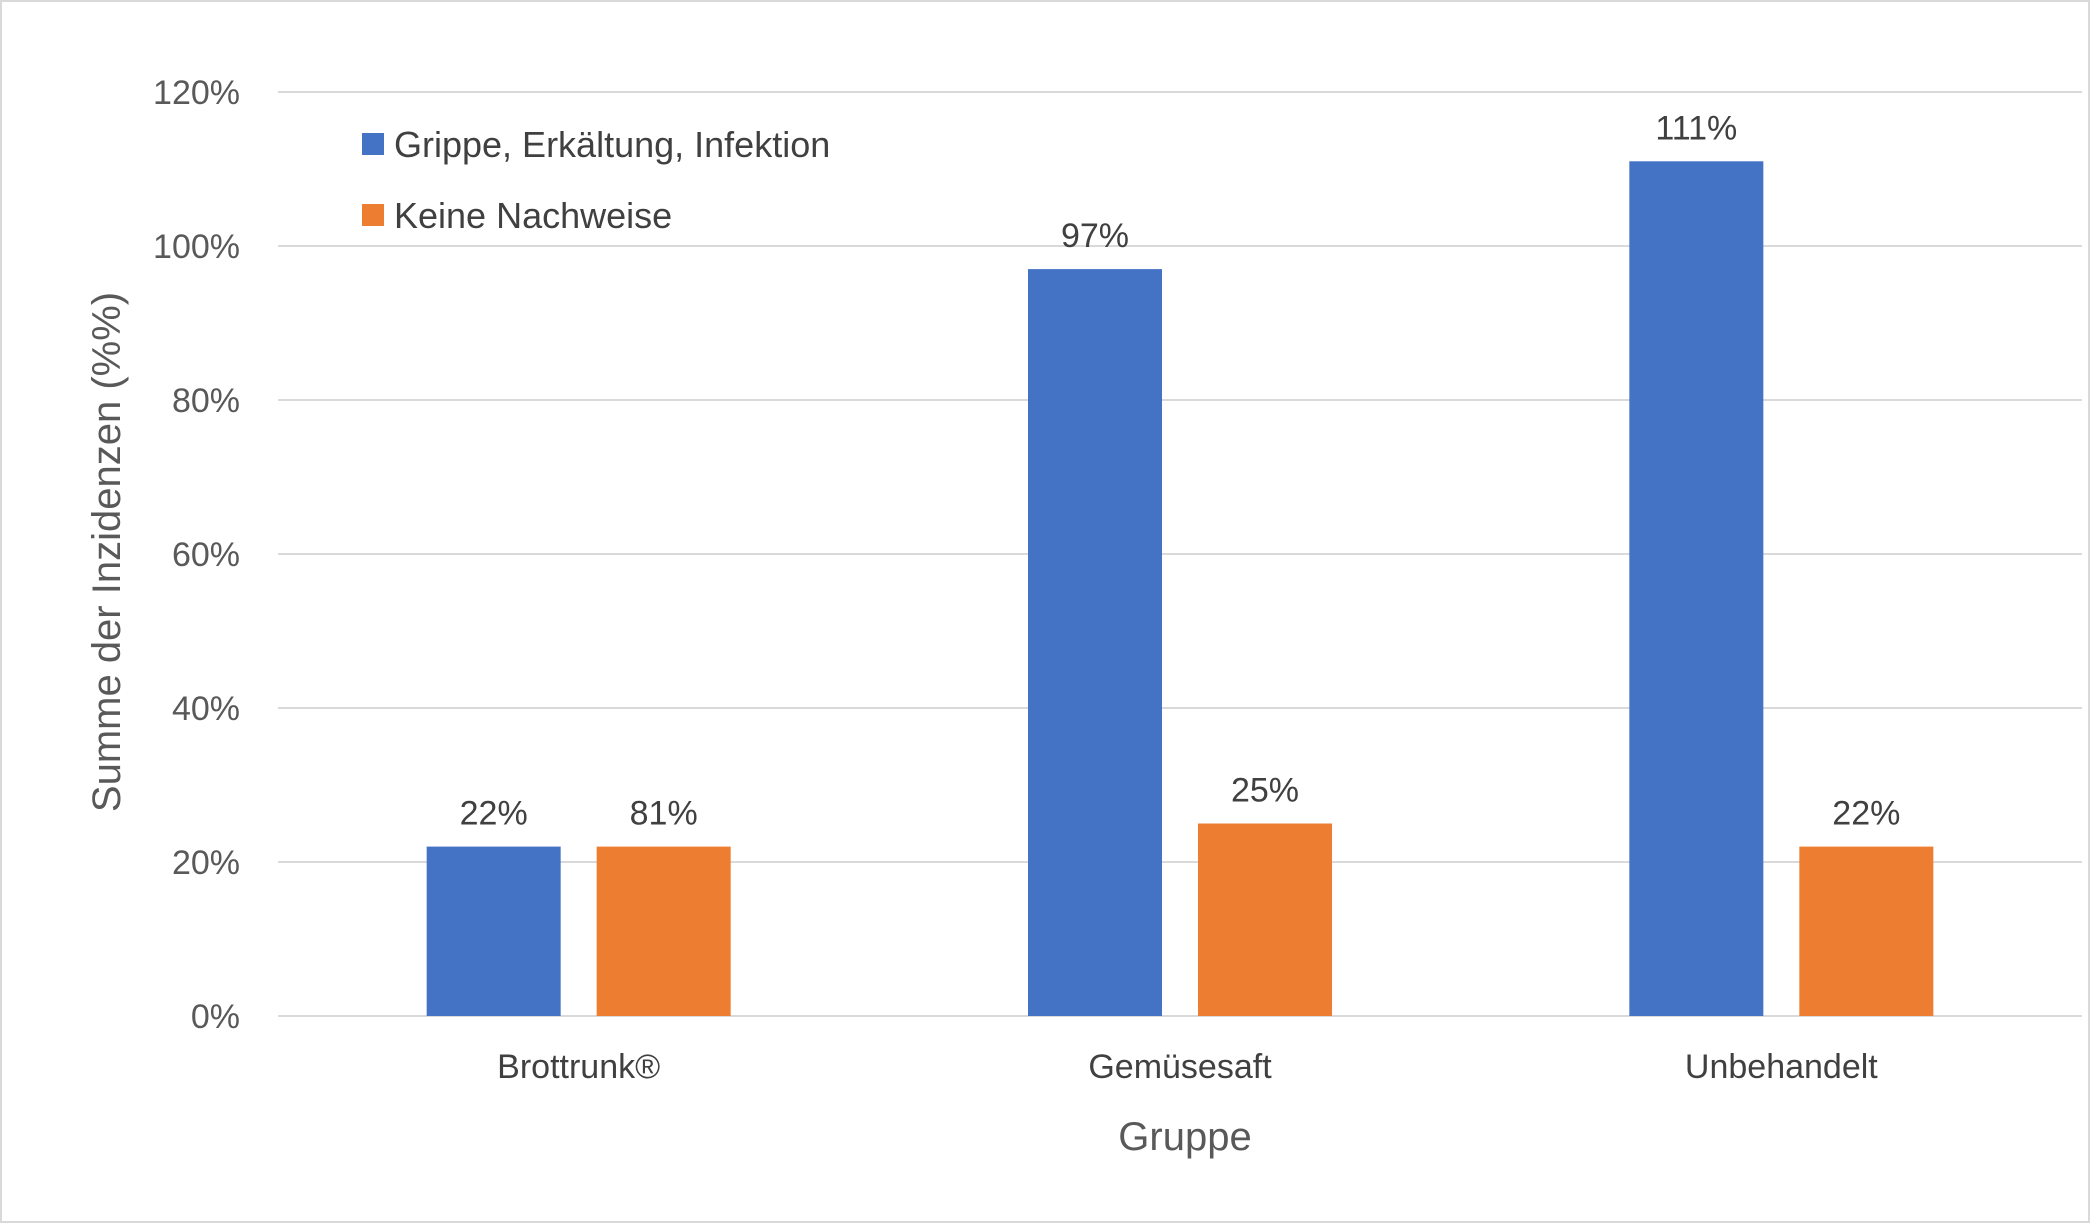  What do you see at coordinates (1265, 791) in the screenshot?
I see `data-label: 25%` at bounding box center [1265, 791].